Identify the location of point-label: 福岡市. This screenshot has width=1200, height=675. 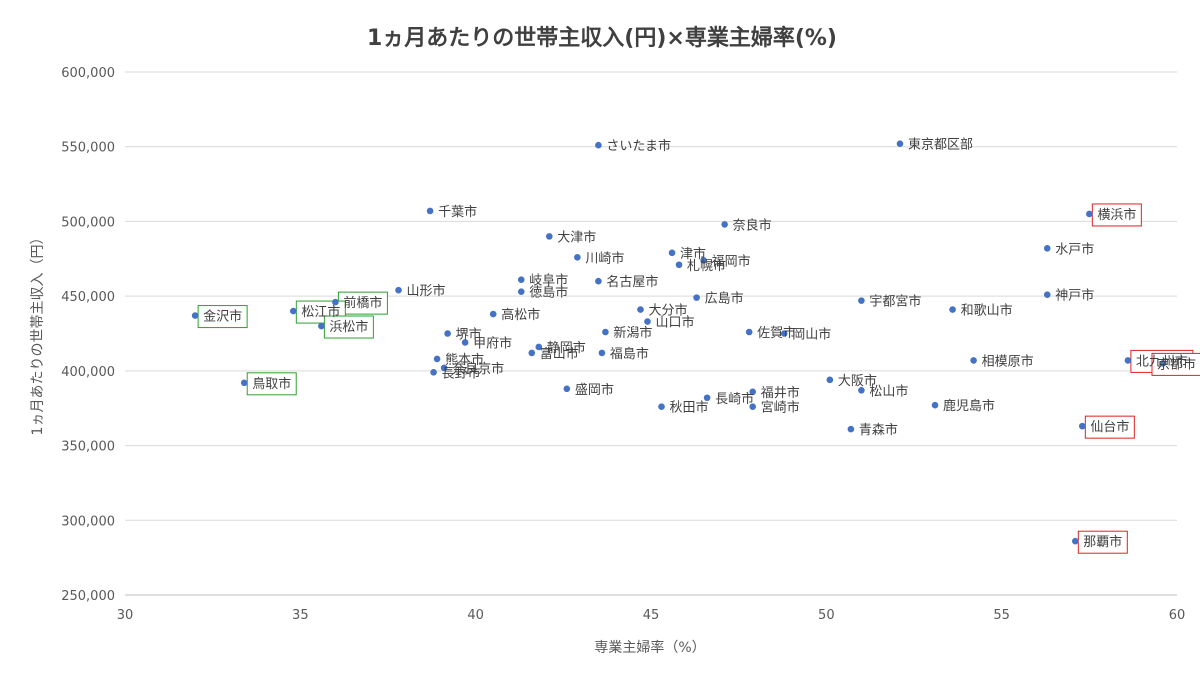
(731, 261).